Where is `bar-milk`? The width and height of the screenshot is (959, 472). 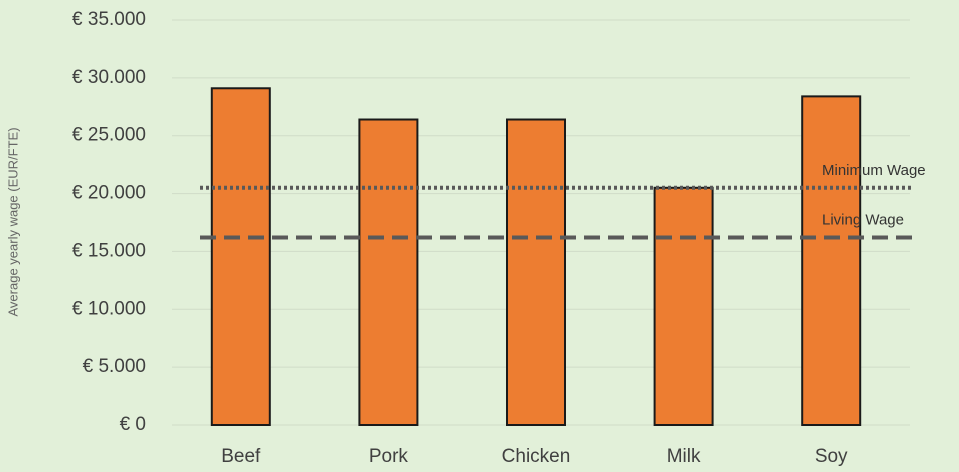 bar-milk is located at coordinates (683, 306).